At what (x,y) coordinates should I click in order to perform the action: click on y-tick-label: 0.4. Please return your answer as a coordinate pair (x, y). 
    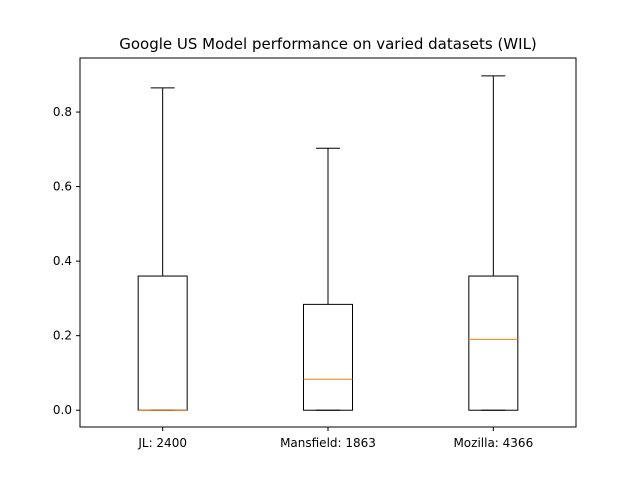
    Looking at the image, I should click on (62, 261).